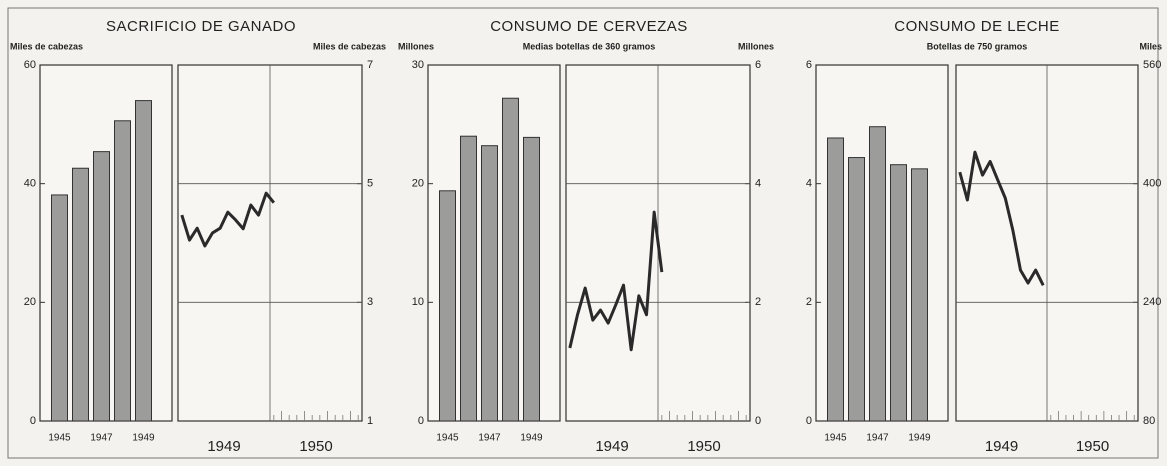  I want to click on y-tick-label: 7, so click(370, 65).